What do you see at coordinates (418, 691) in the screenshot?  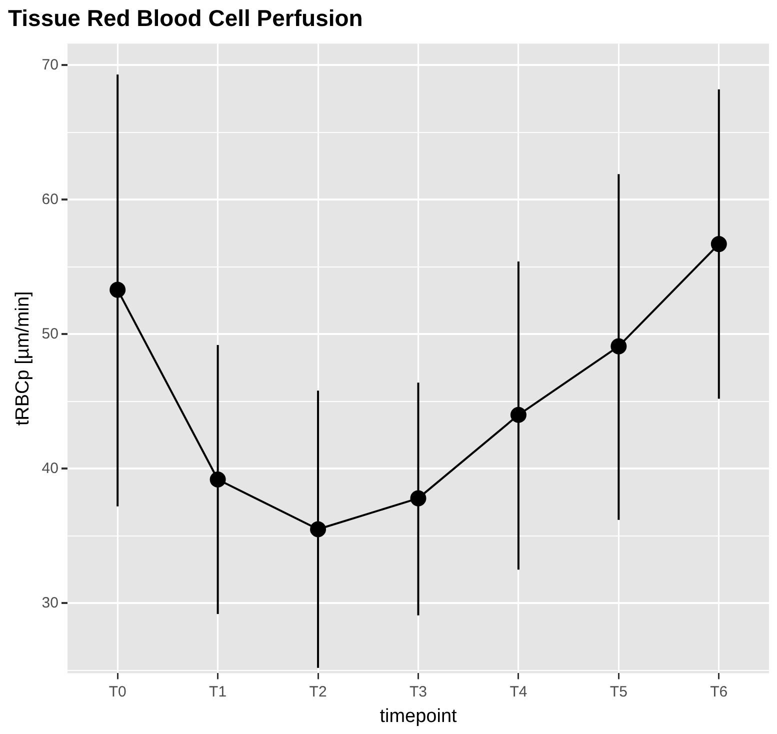 I see `x-tick-label: T3` at bounding box center [418, 691].